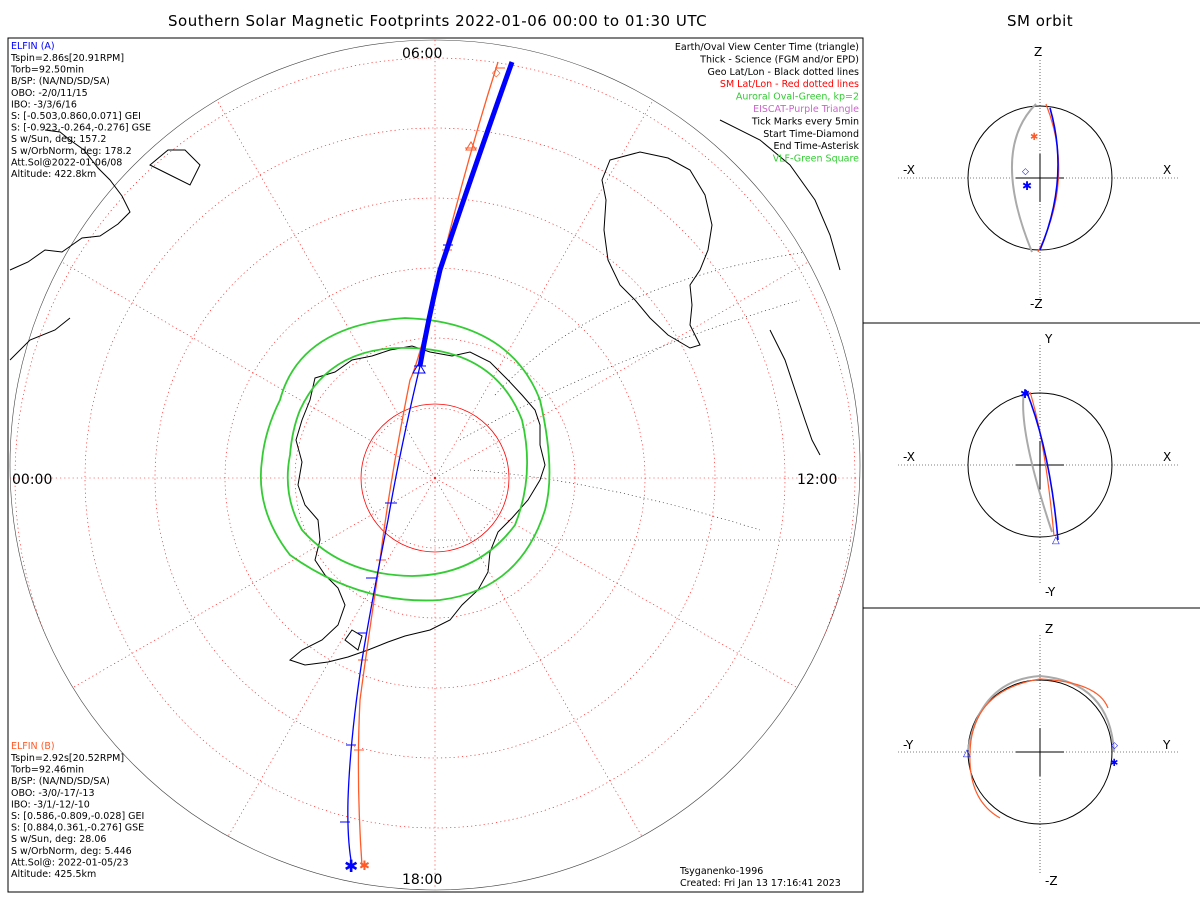 Image resolution: width=1200 pixels, height=900 pixels. I want to click on elfin-a-info-line: B/SP: (NA/ND/SD/SA), so click(60, 81).